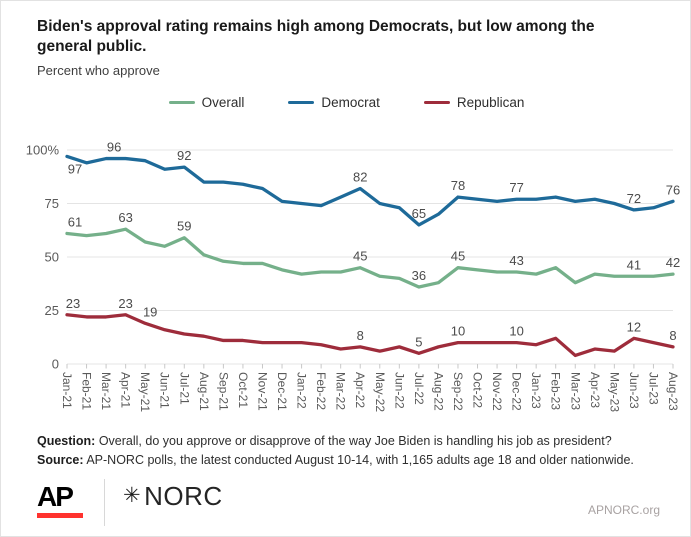 The image size is (691, 537). I want to click on data-label: 65, so click(419, 213).